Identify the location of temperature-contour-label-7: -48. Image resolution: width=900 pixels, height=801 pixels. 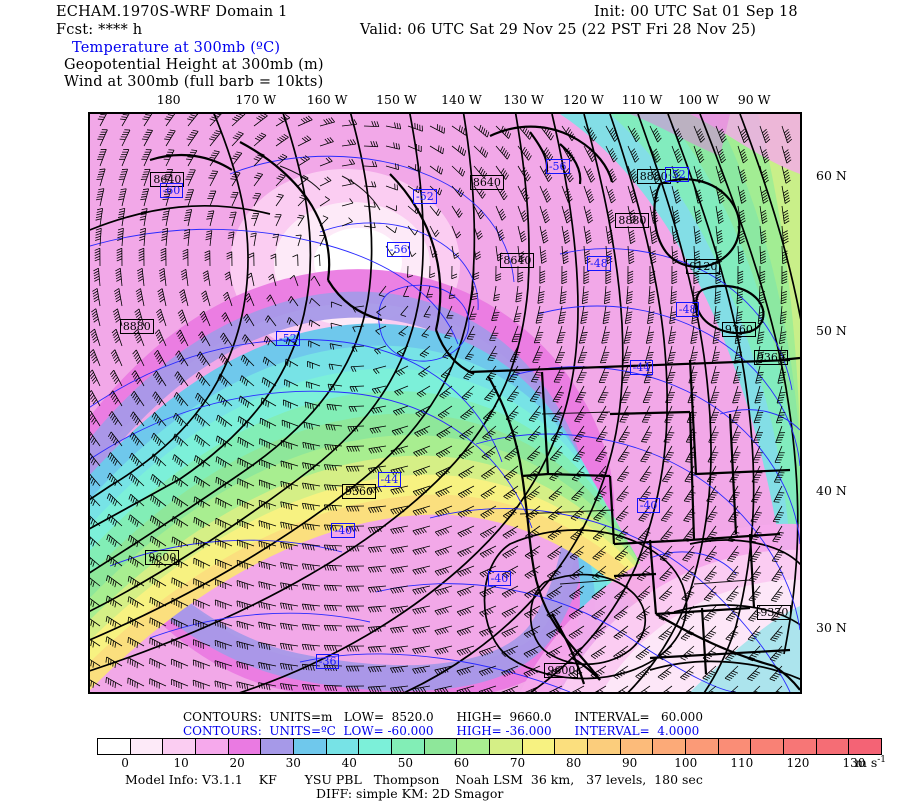
(687, 309).